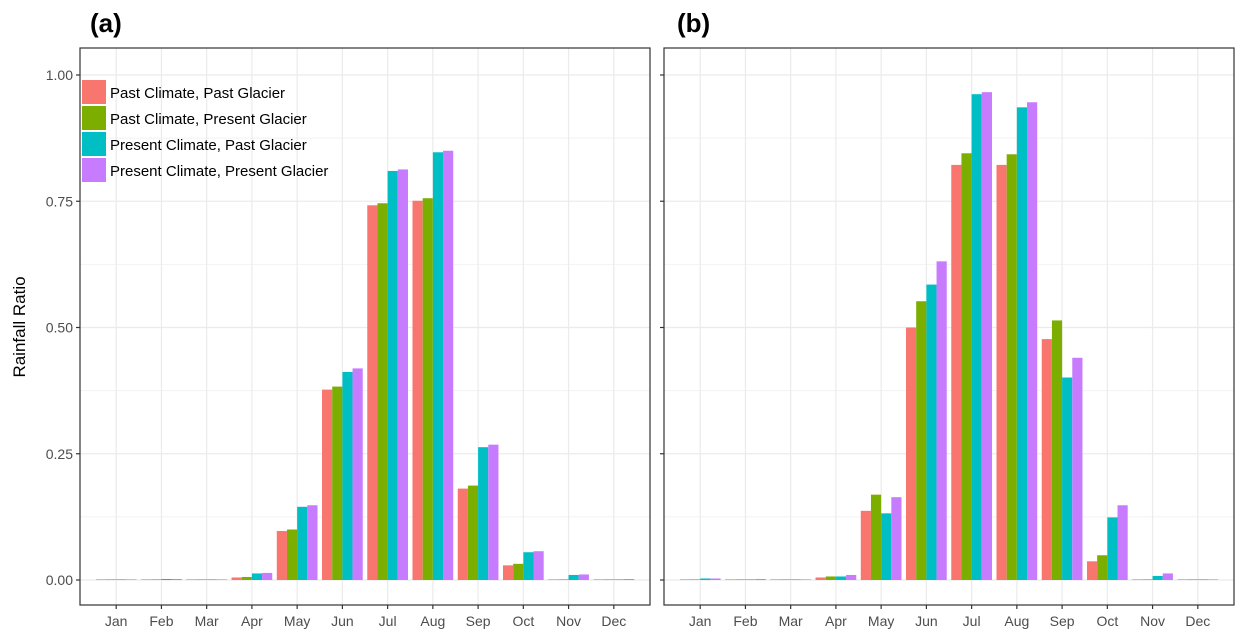  I want to click on x-tick-label: Nov, so click(1152, 621).